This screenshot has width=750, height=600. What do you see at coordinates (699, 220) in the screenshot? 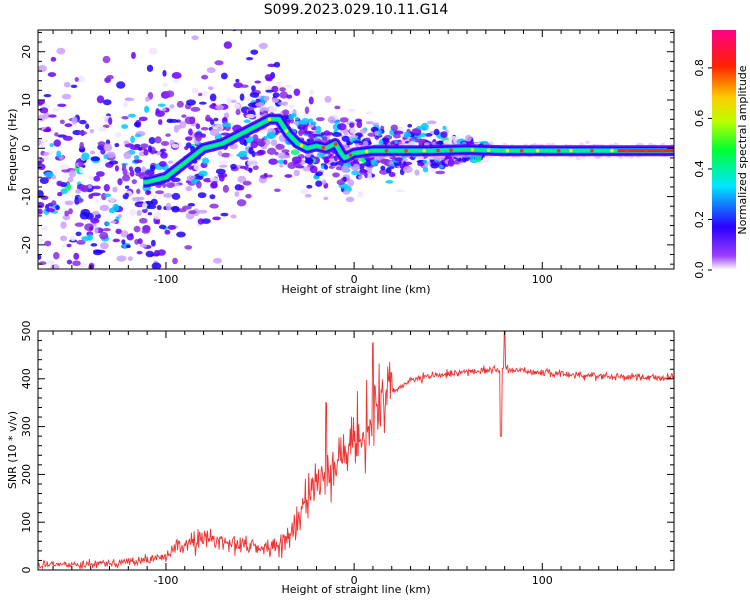
I see `colorbar-tick-label: 0.2` at bounding box center [699, 220].